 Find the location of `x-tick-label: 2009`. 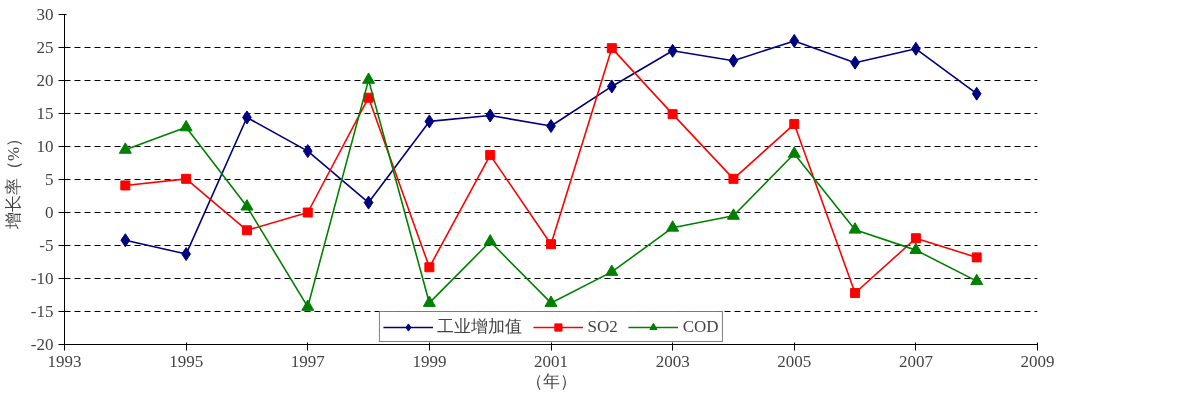

x-tick-label: 2009 is located at coordinates (1037, 361).